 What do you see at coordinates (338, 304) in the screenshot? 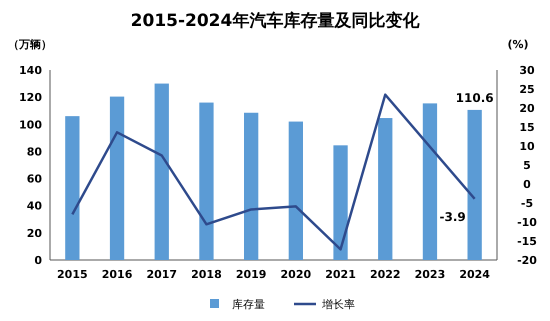
I see `legend-label: 增长率` at bounding box center [338, 304].